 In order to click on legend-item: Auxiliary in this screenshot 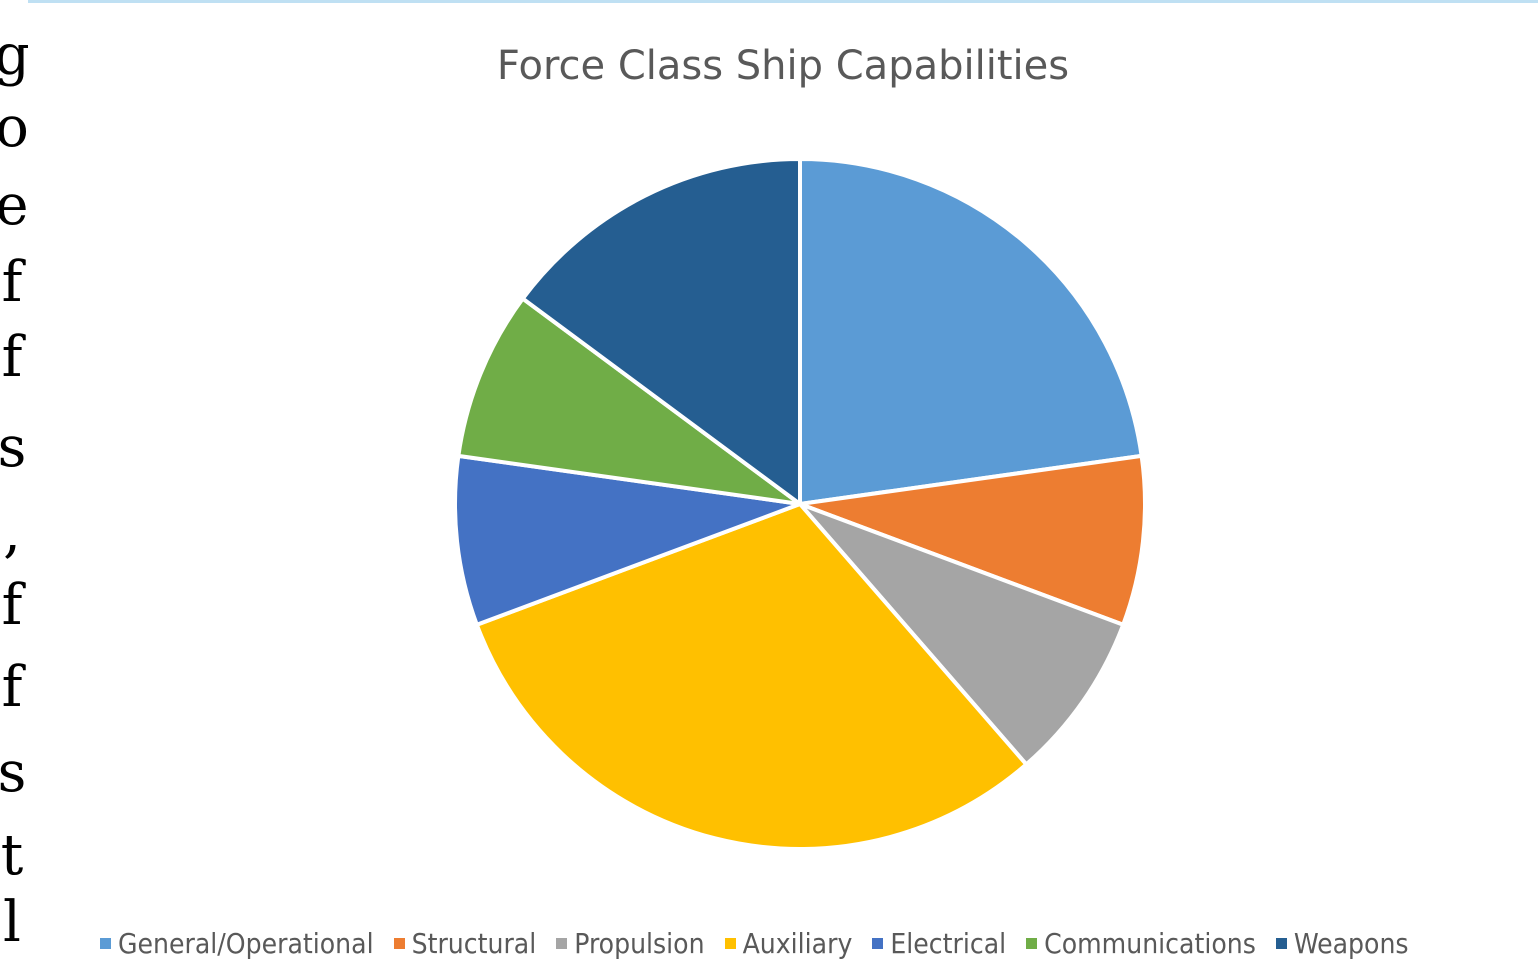, I will do `click(788, 943)`.